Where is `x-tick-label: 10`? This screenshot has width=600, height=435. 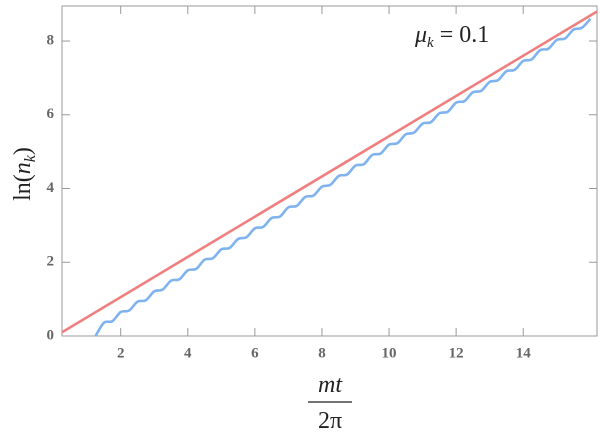 x-tick-label: 10 is located at coordinates (389, 353).